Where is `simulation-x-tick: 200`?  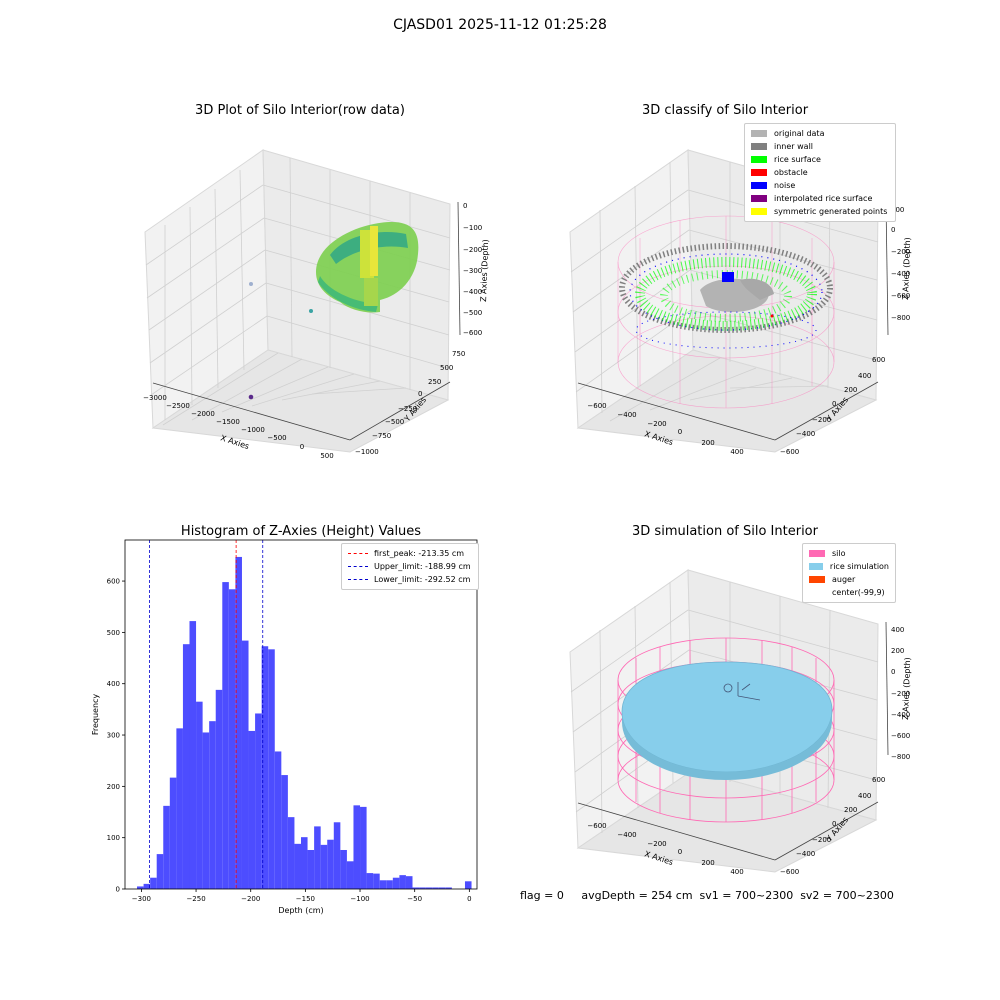
simulation-x-tick: 200 is located at coordinates (707, 863).